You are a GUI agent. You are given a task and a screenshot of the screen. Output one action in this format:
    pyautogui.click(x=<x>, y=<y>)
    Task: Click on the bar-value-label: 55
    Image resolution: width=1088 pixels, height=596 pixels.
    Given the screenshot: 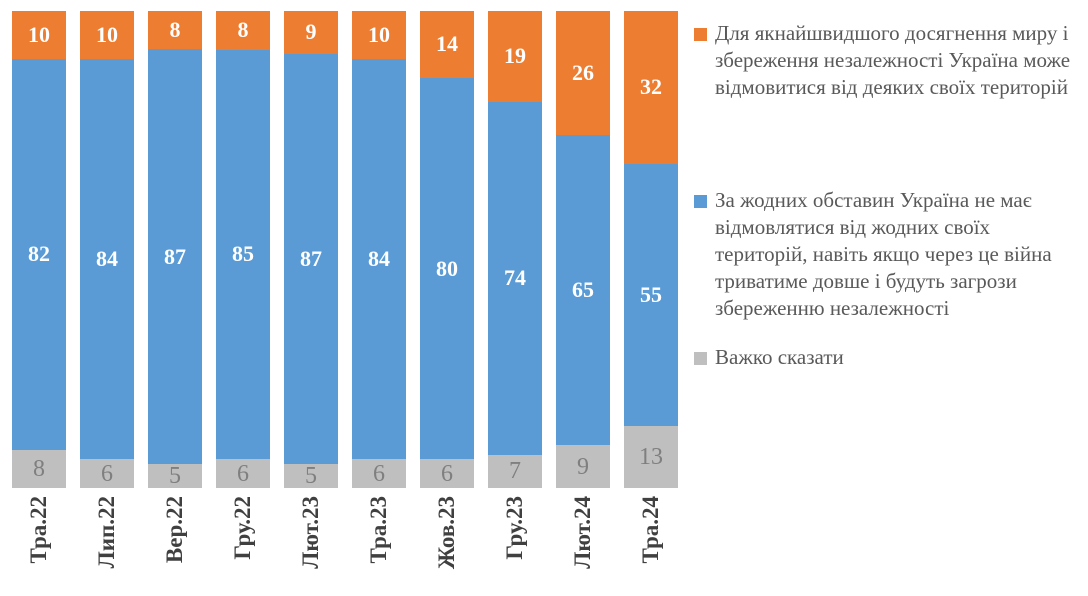 What is the action you would take?
    pyautogui.click(x=651, y=294)
    